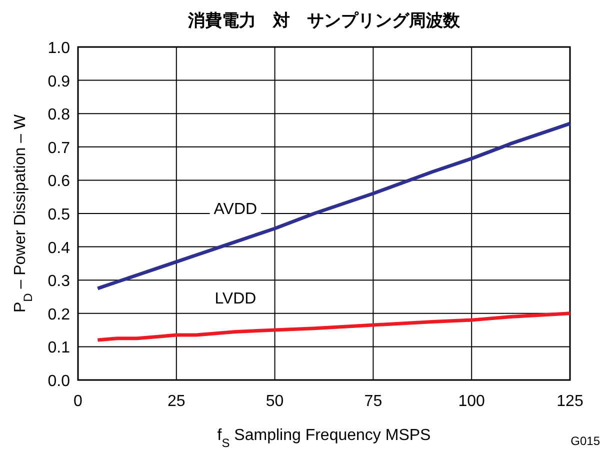  What do you see at coordinates (59, 215) in the screenshot?
I see `y-tick-label: 0.5` at bounding box center [59, 215].